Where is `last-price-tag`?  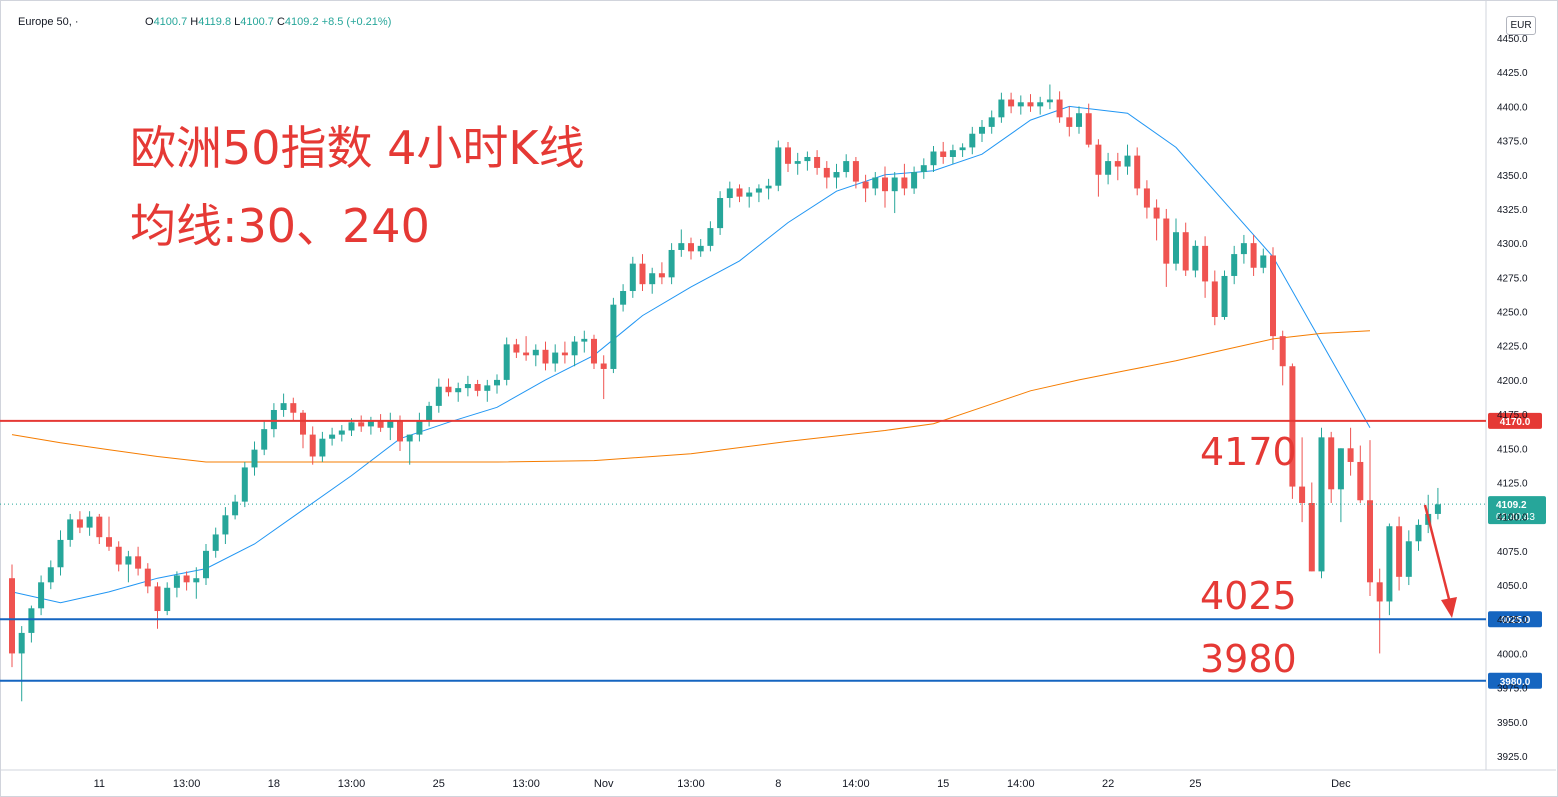
last-price-tag is located at coordinates (1517, 510).